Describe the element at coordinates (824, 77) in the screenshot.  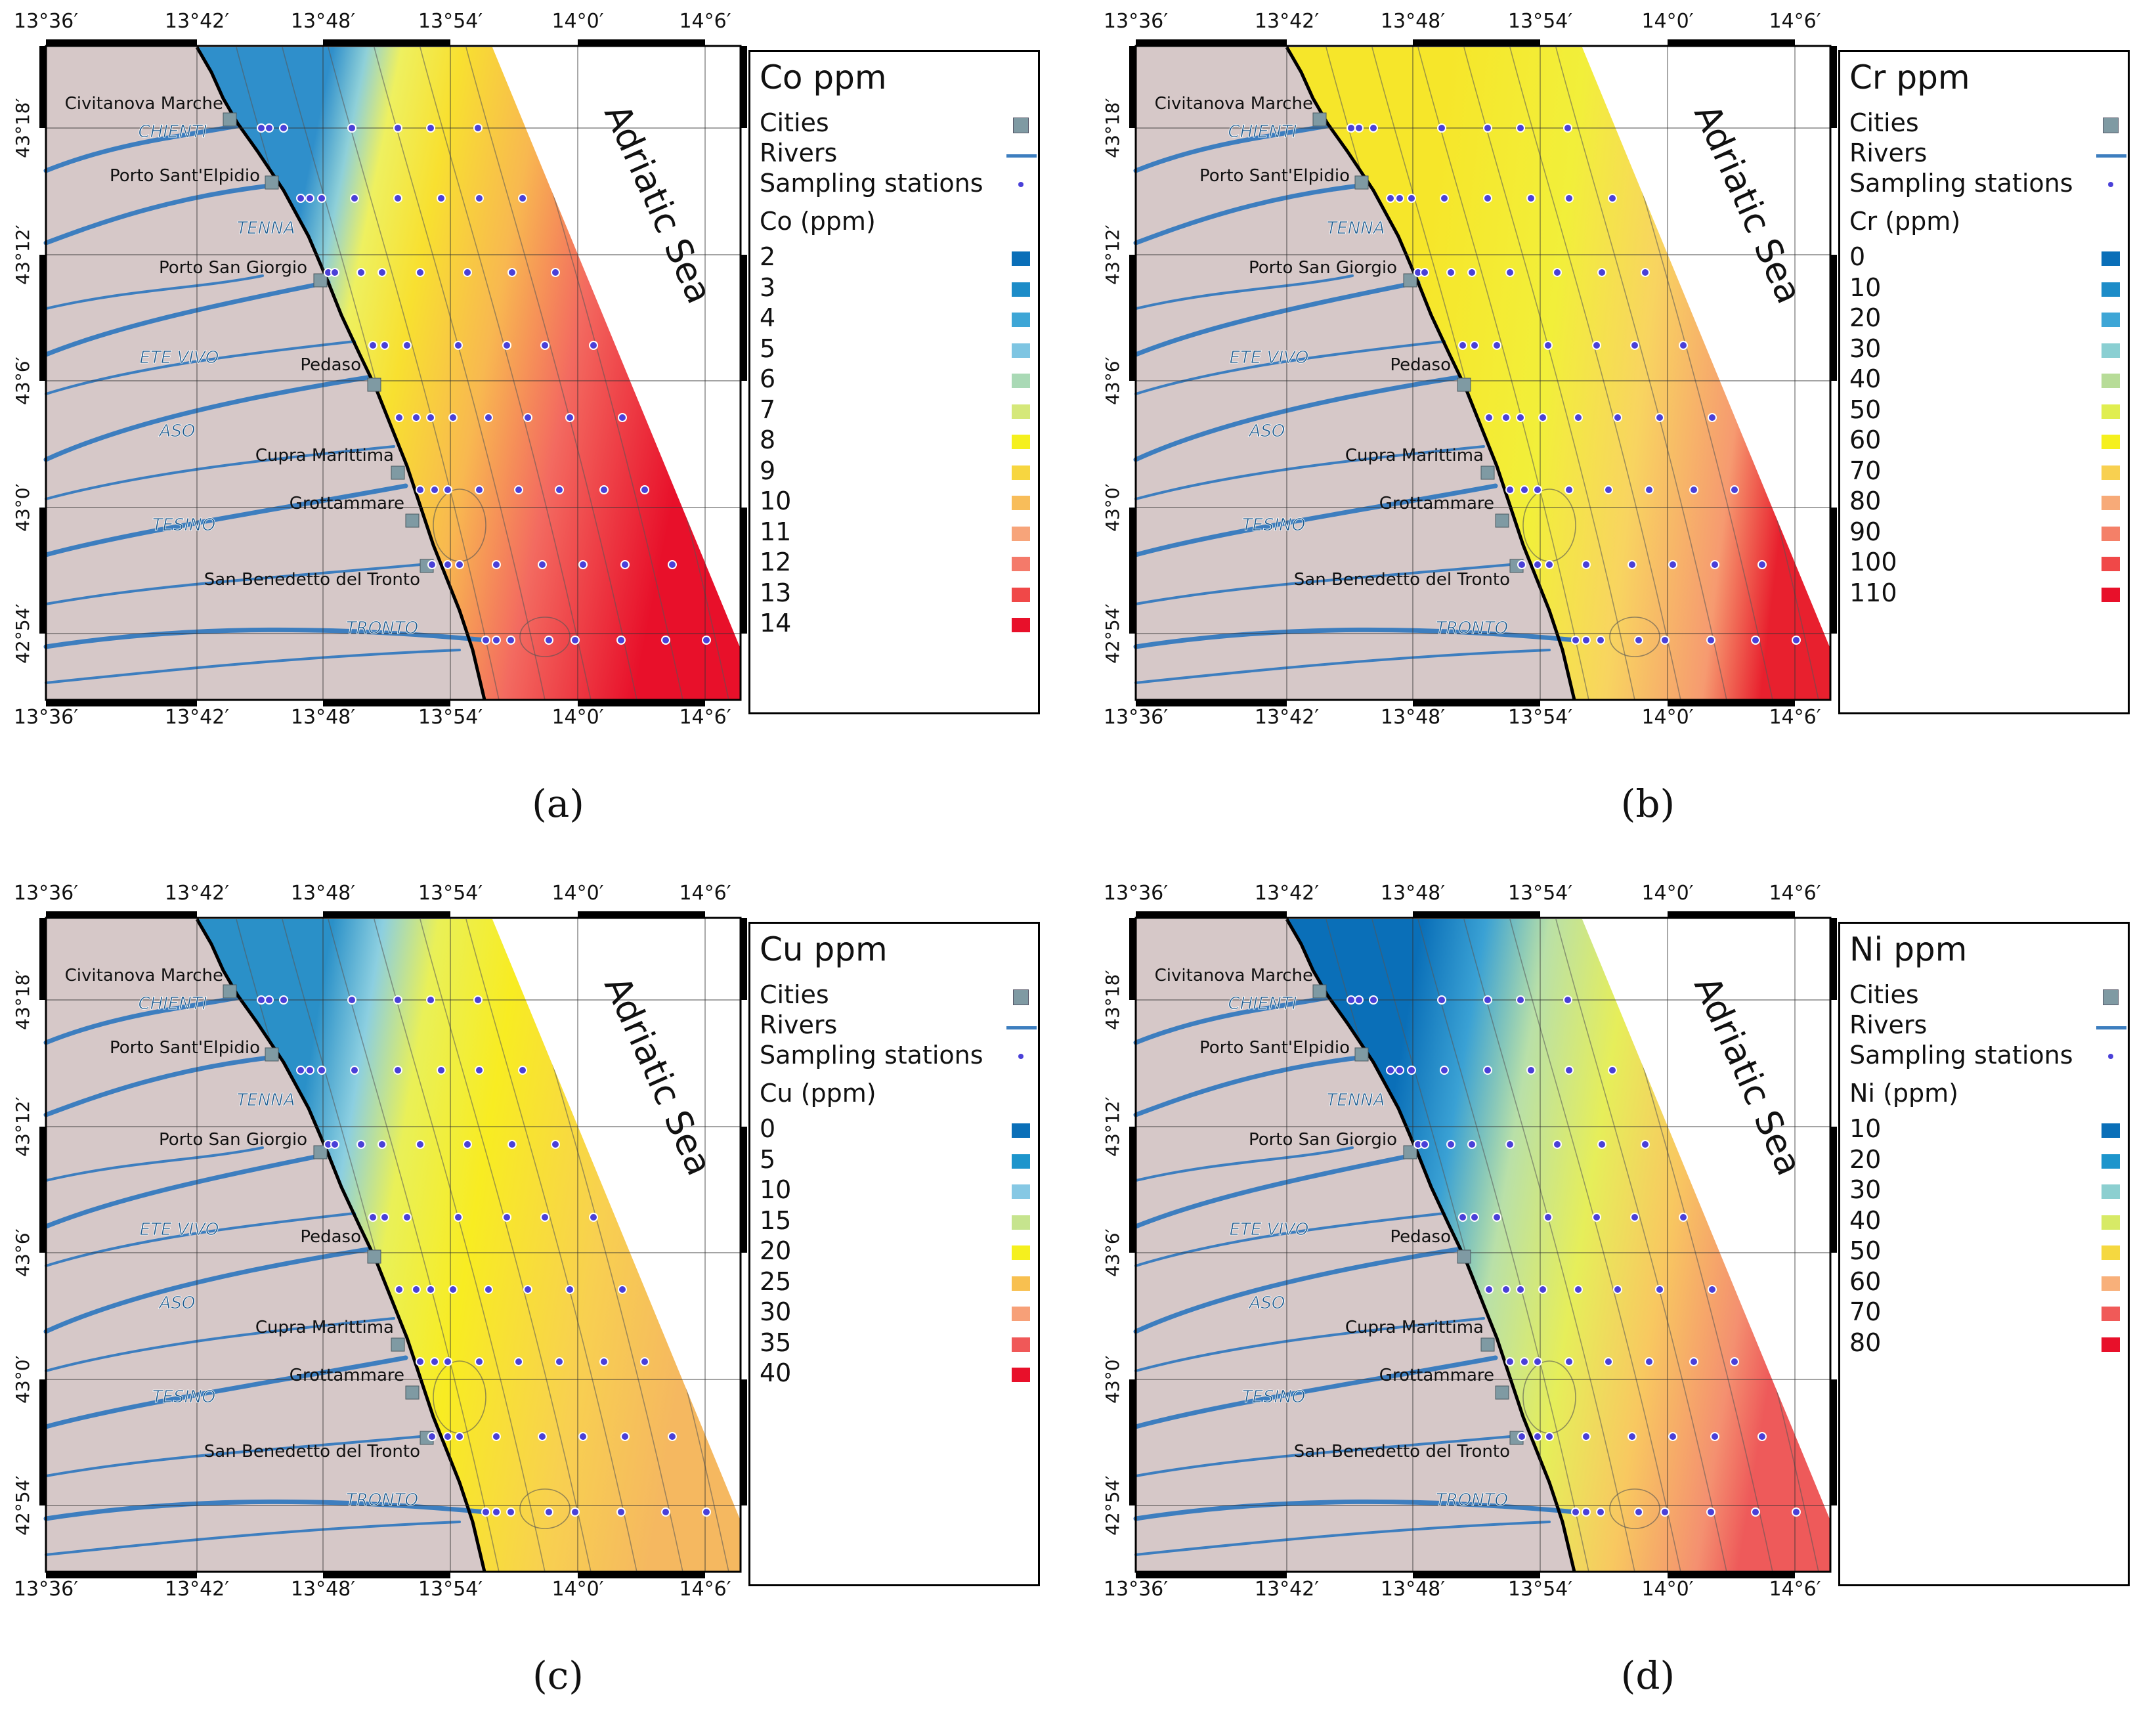
I see `legend-title: Co ppm` at that location.